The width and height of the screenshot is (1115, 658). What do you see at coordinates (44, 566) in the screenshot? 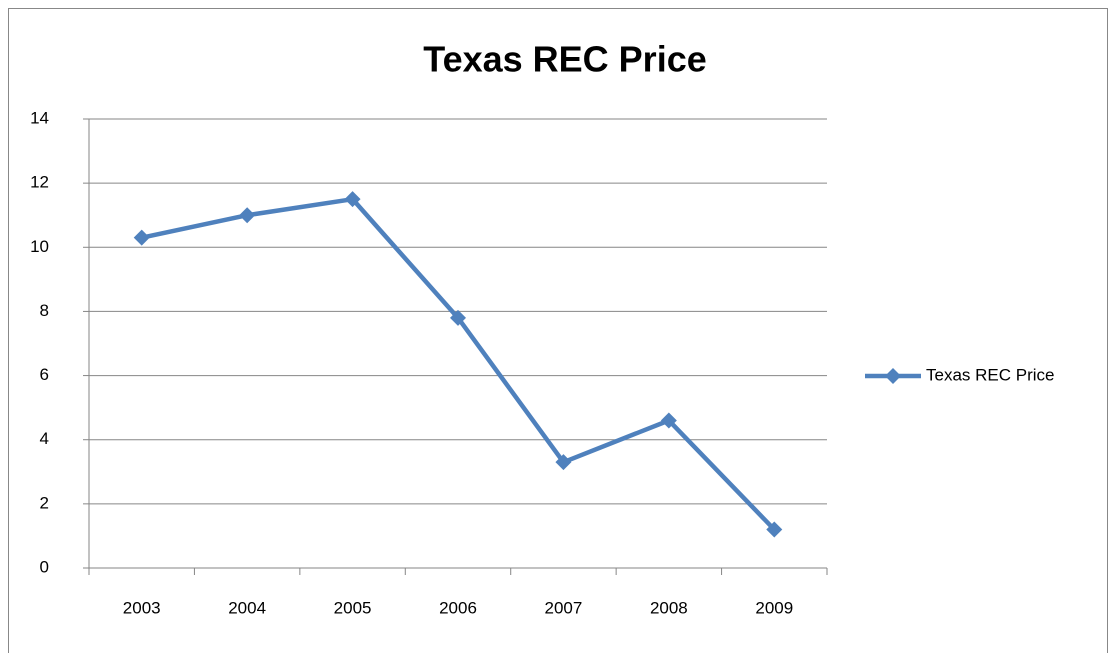
I see `y-tick-label: 0` at bounding box center [44, 566].